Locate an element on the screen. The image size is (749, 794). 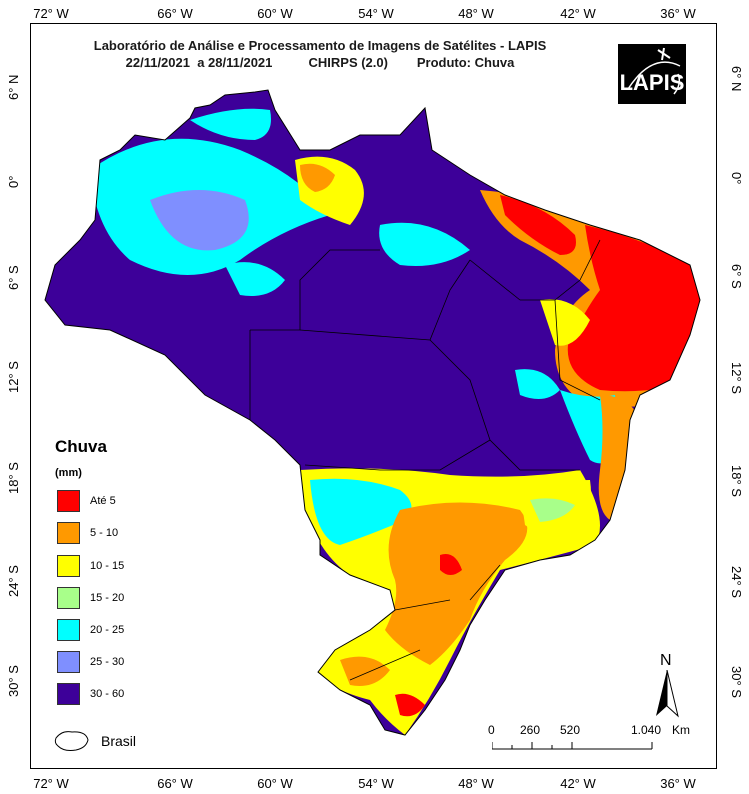
lon-tick-top: 42° W is located at coordinates (578, 13).